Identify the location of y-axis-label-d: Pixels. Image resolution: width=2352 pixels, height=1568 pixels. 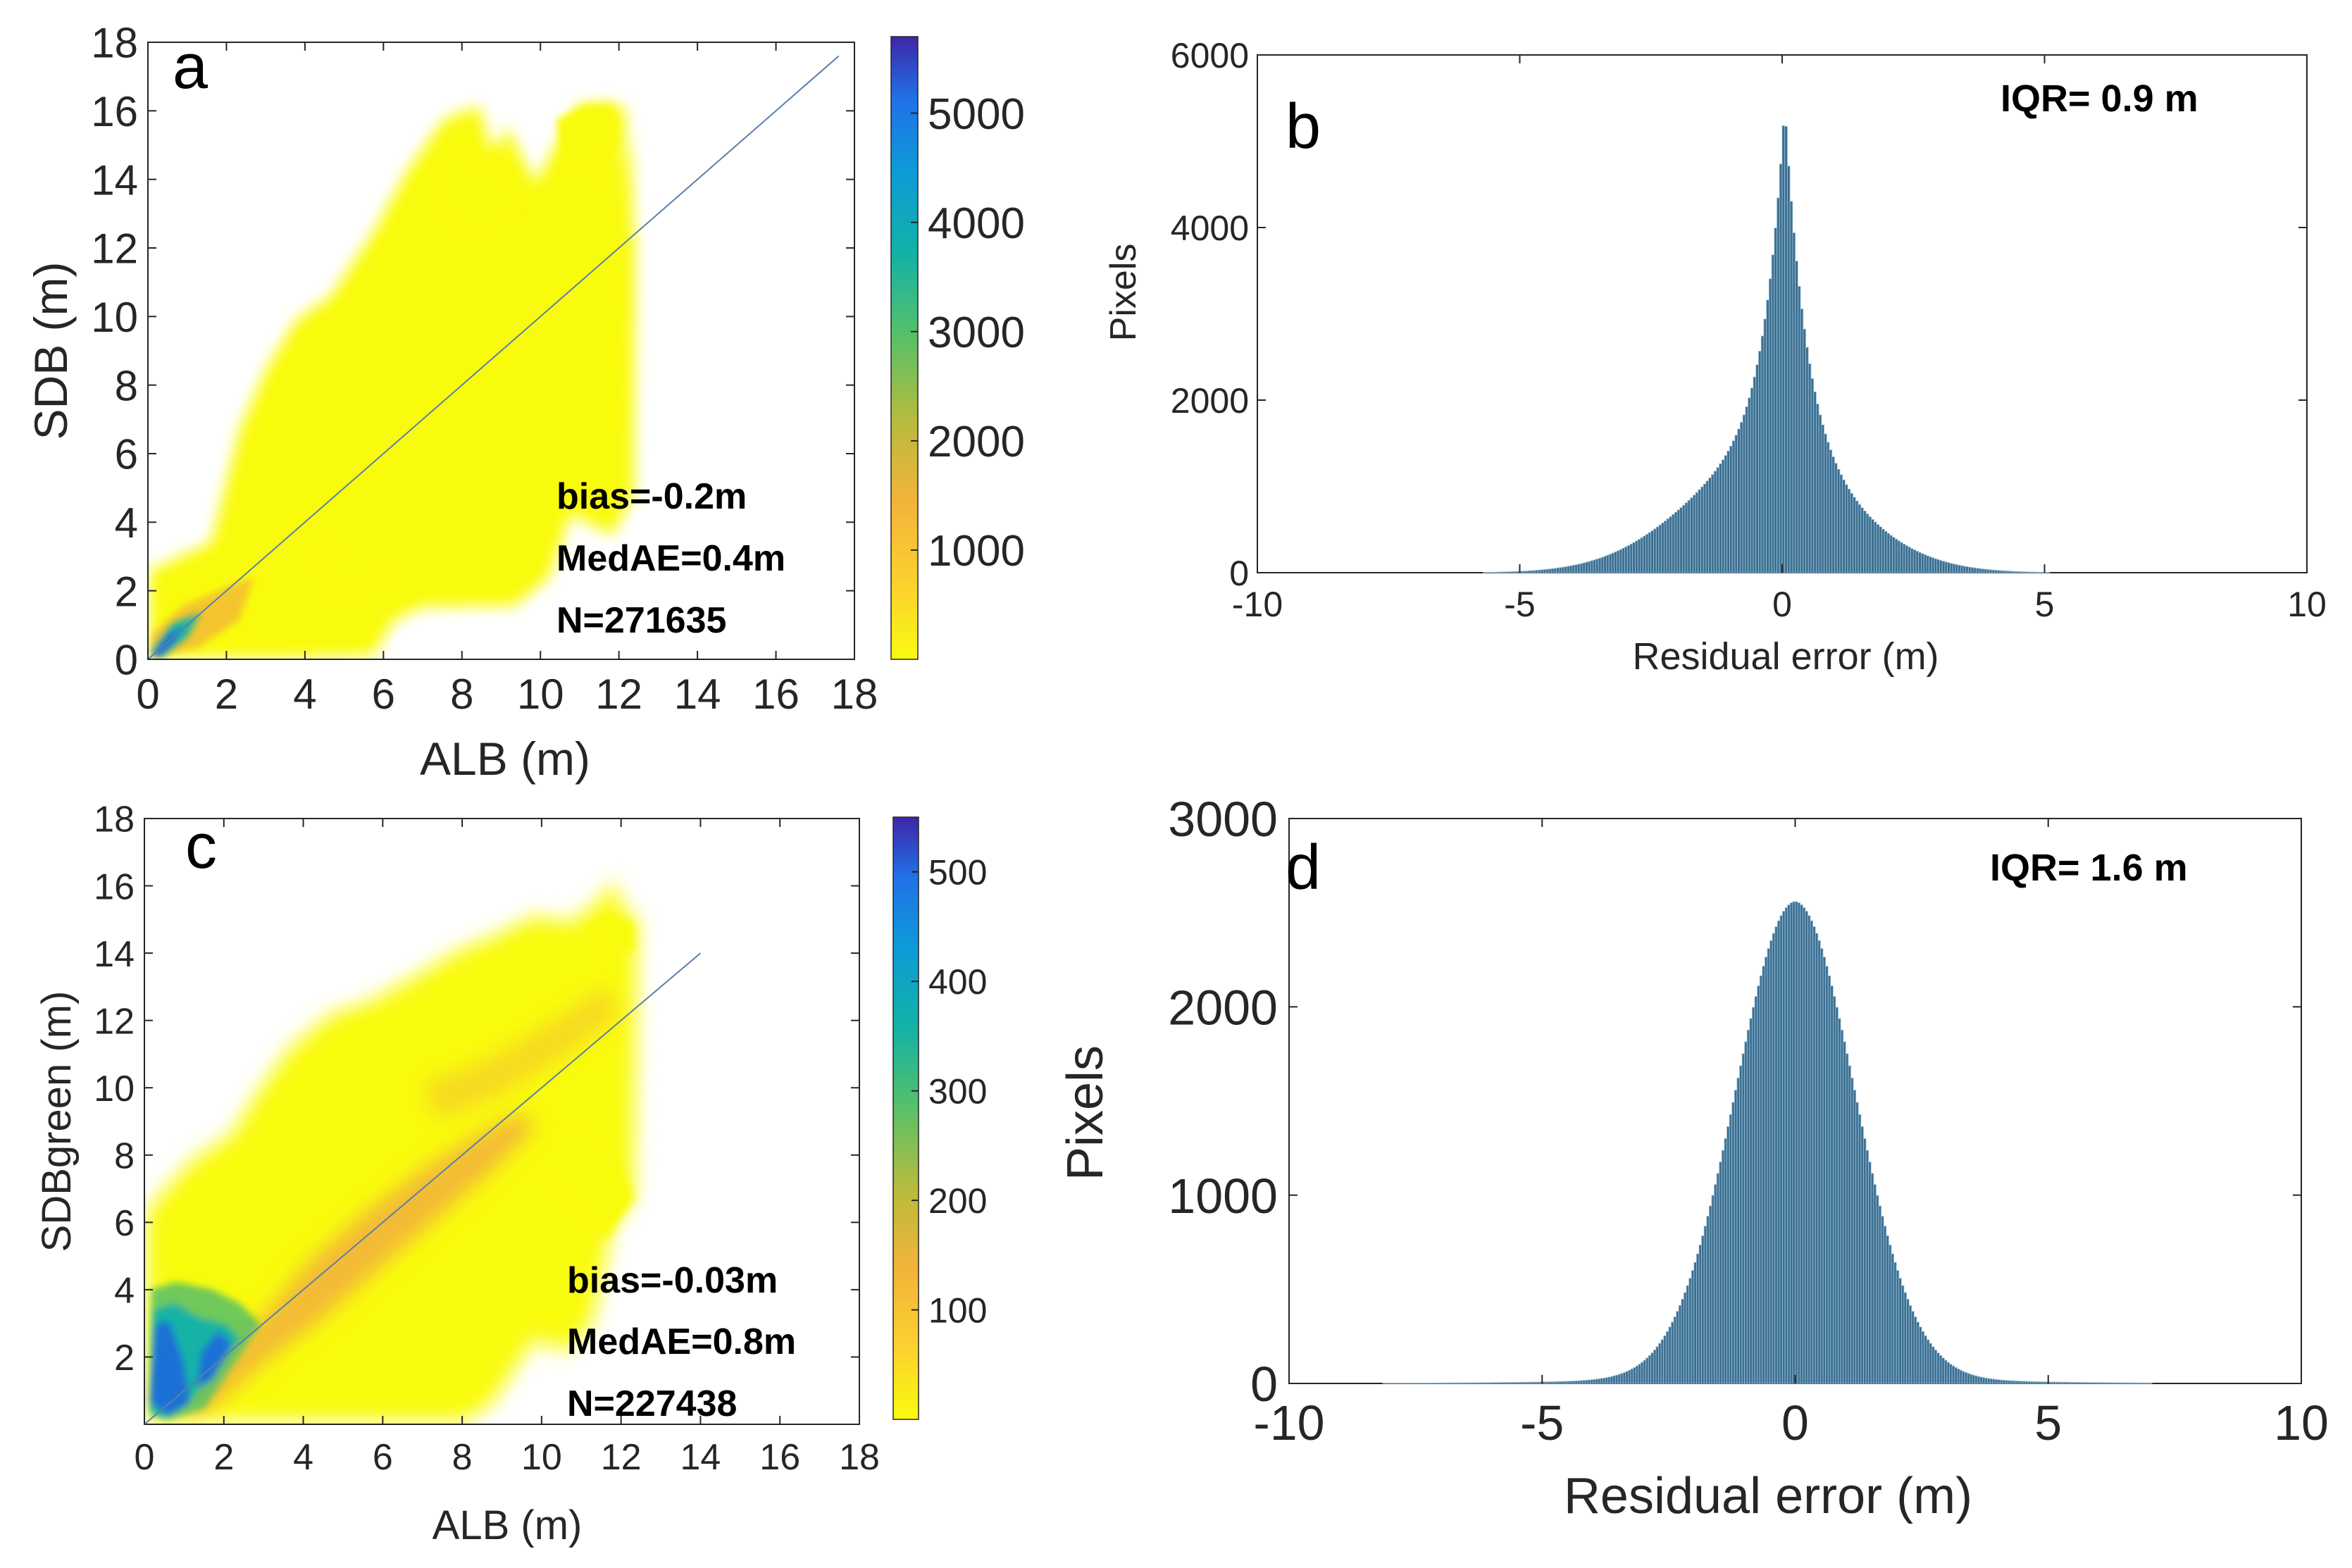
(1085, 1113).